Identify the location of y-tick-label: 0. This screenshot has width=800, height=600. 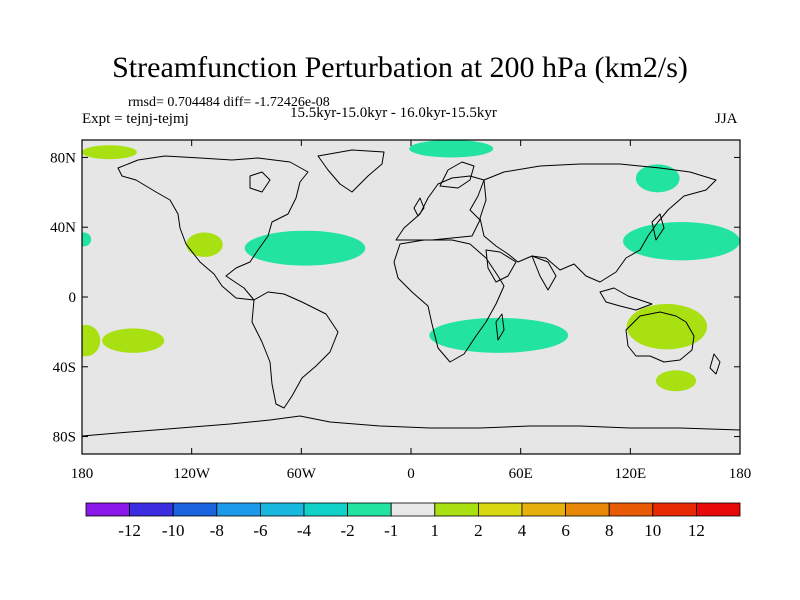
(73, 298).